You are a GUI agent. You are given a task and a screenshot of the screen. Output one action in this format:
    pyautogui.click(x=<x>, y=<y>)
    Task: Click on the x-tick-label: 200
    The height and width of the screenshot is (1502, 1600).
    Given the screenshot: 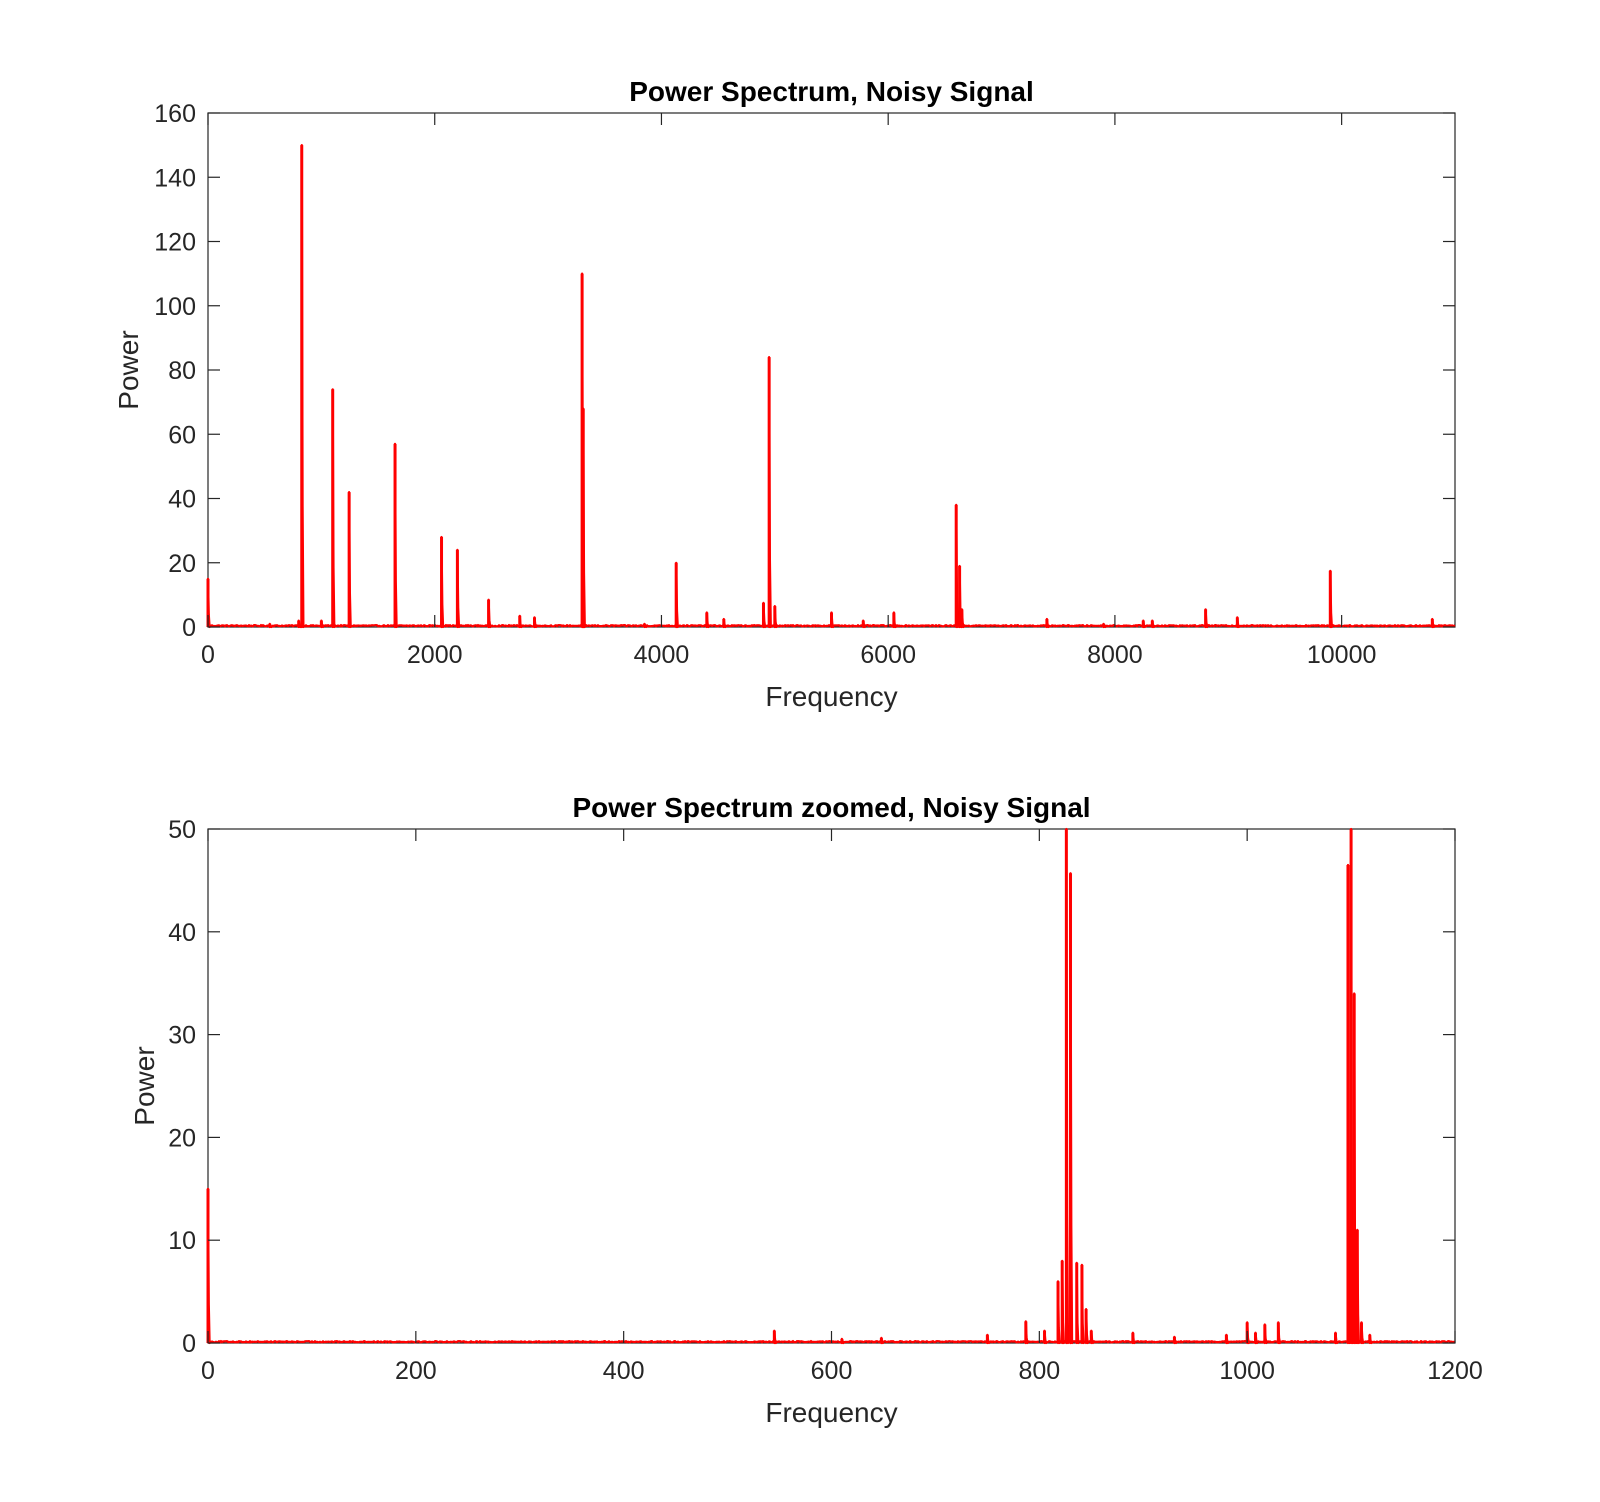 What is the action you would take?
    pyautogui.click(x=416, y=1371)
    